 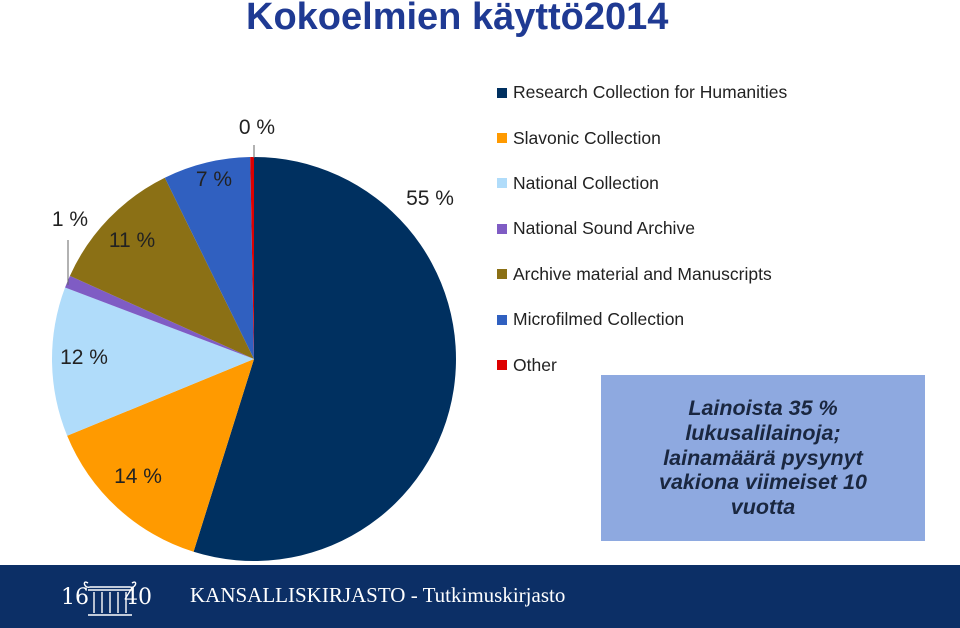 What do you see at coordinates (604, 228) in the screenshot?
I see `legend-label: National Sound Archive` at bounding box center [604, 228].